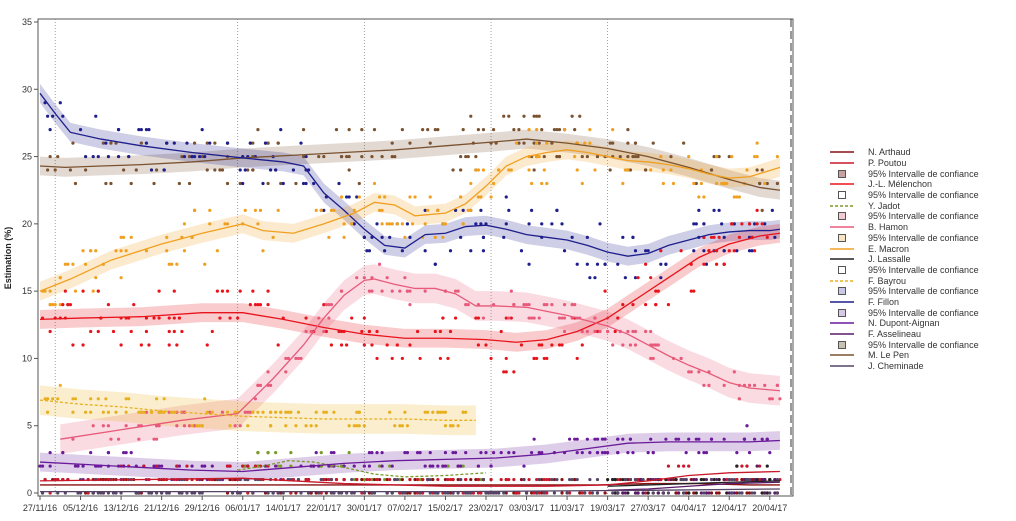 Image resolution: width=1016 pixels, height=521 pixels. What do you see at coordinates (842, 216) in the screenshot?
I see `legend-box-swatch` at bounding box center [842, 216].